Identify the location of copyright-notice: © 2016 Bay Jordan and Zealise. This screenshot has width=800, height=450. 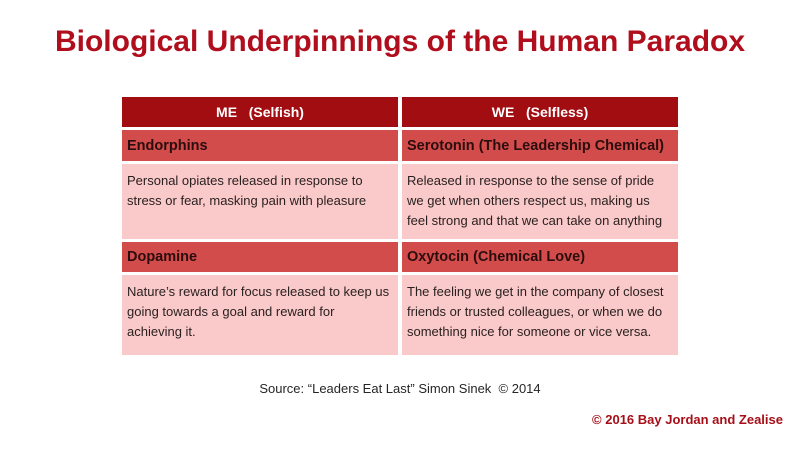
(687, 419).